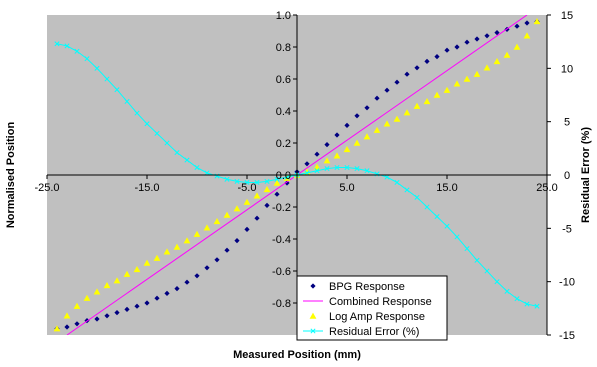 The height and width of the screenshot is (367, 597). What do you see at coordinates (11, 175) in the screenshot?
I see `y-axis-title: Normalised Position` at bounding box center [11, 175].